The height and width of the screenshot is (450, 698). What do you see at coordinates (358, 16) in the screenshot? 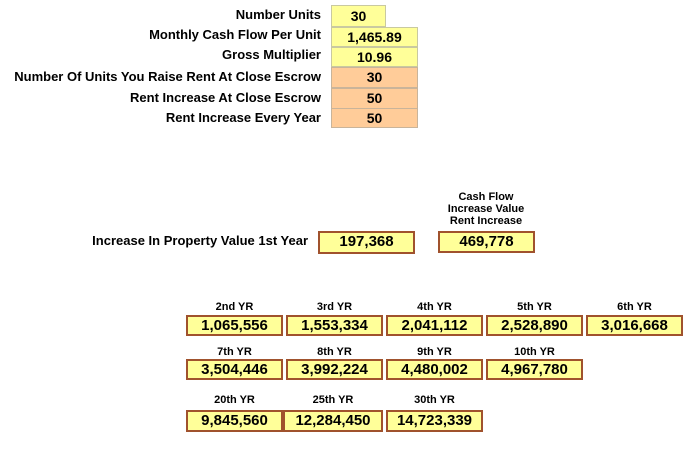
I see `number-units-input: 30` at bounding box center [358, 16].